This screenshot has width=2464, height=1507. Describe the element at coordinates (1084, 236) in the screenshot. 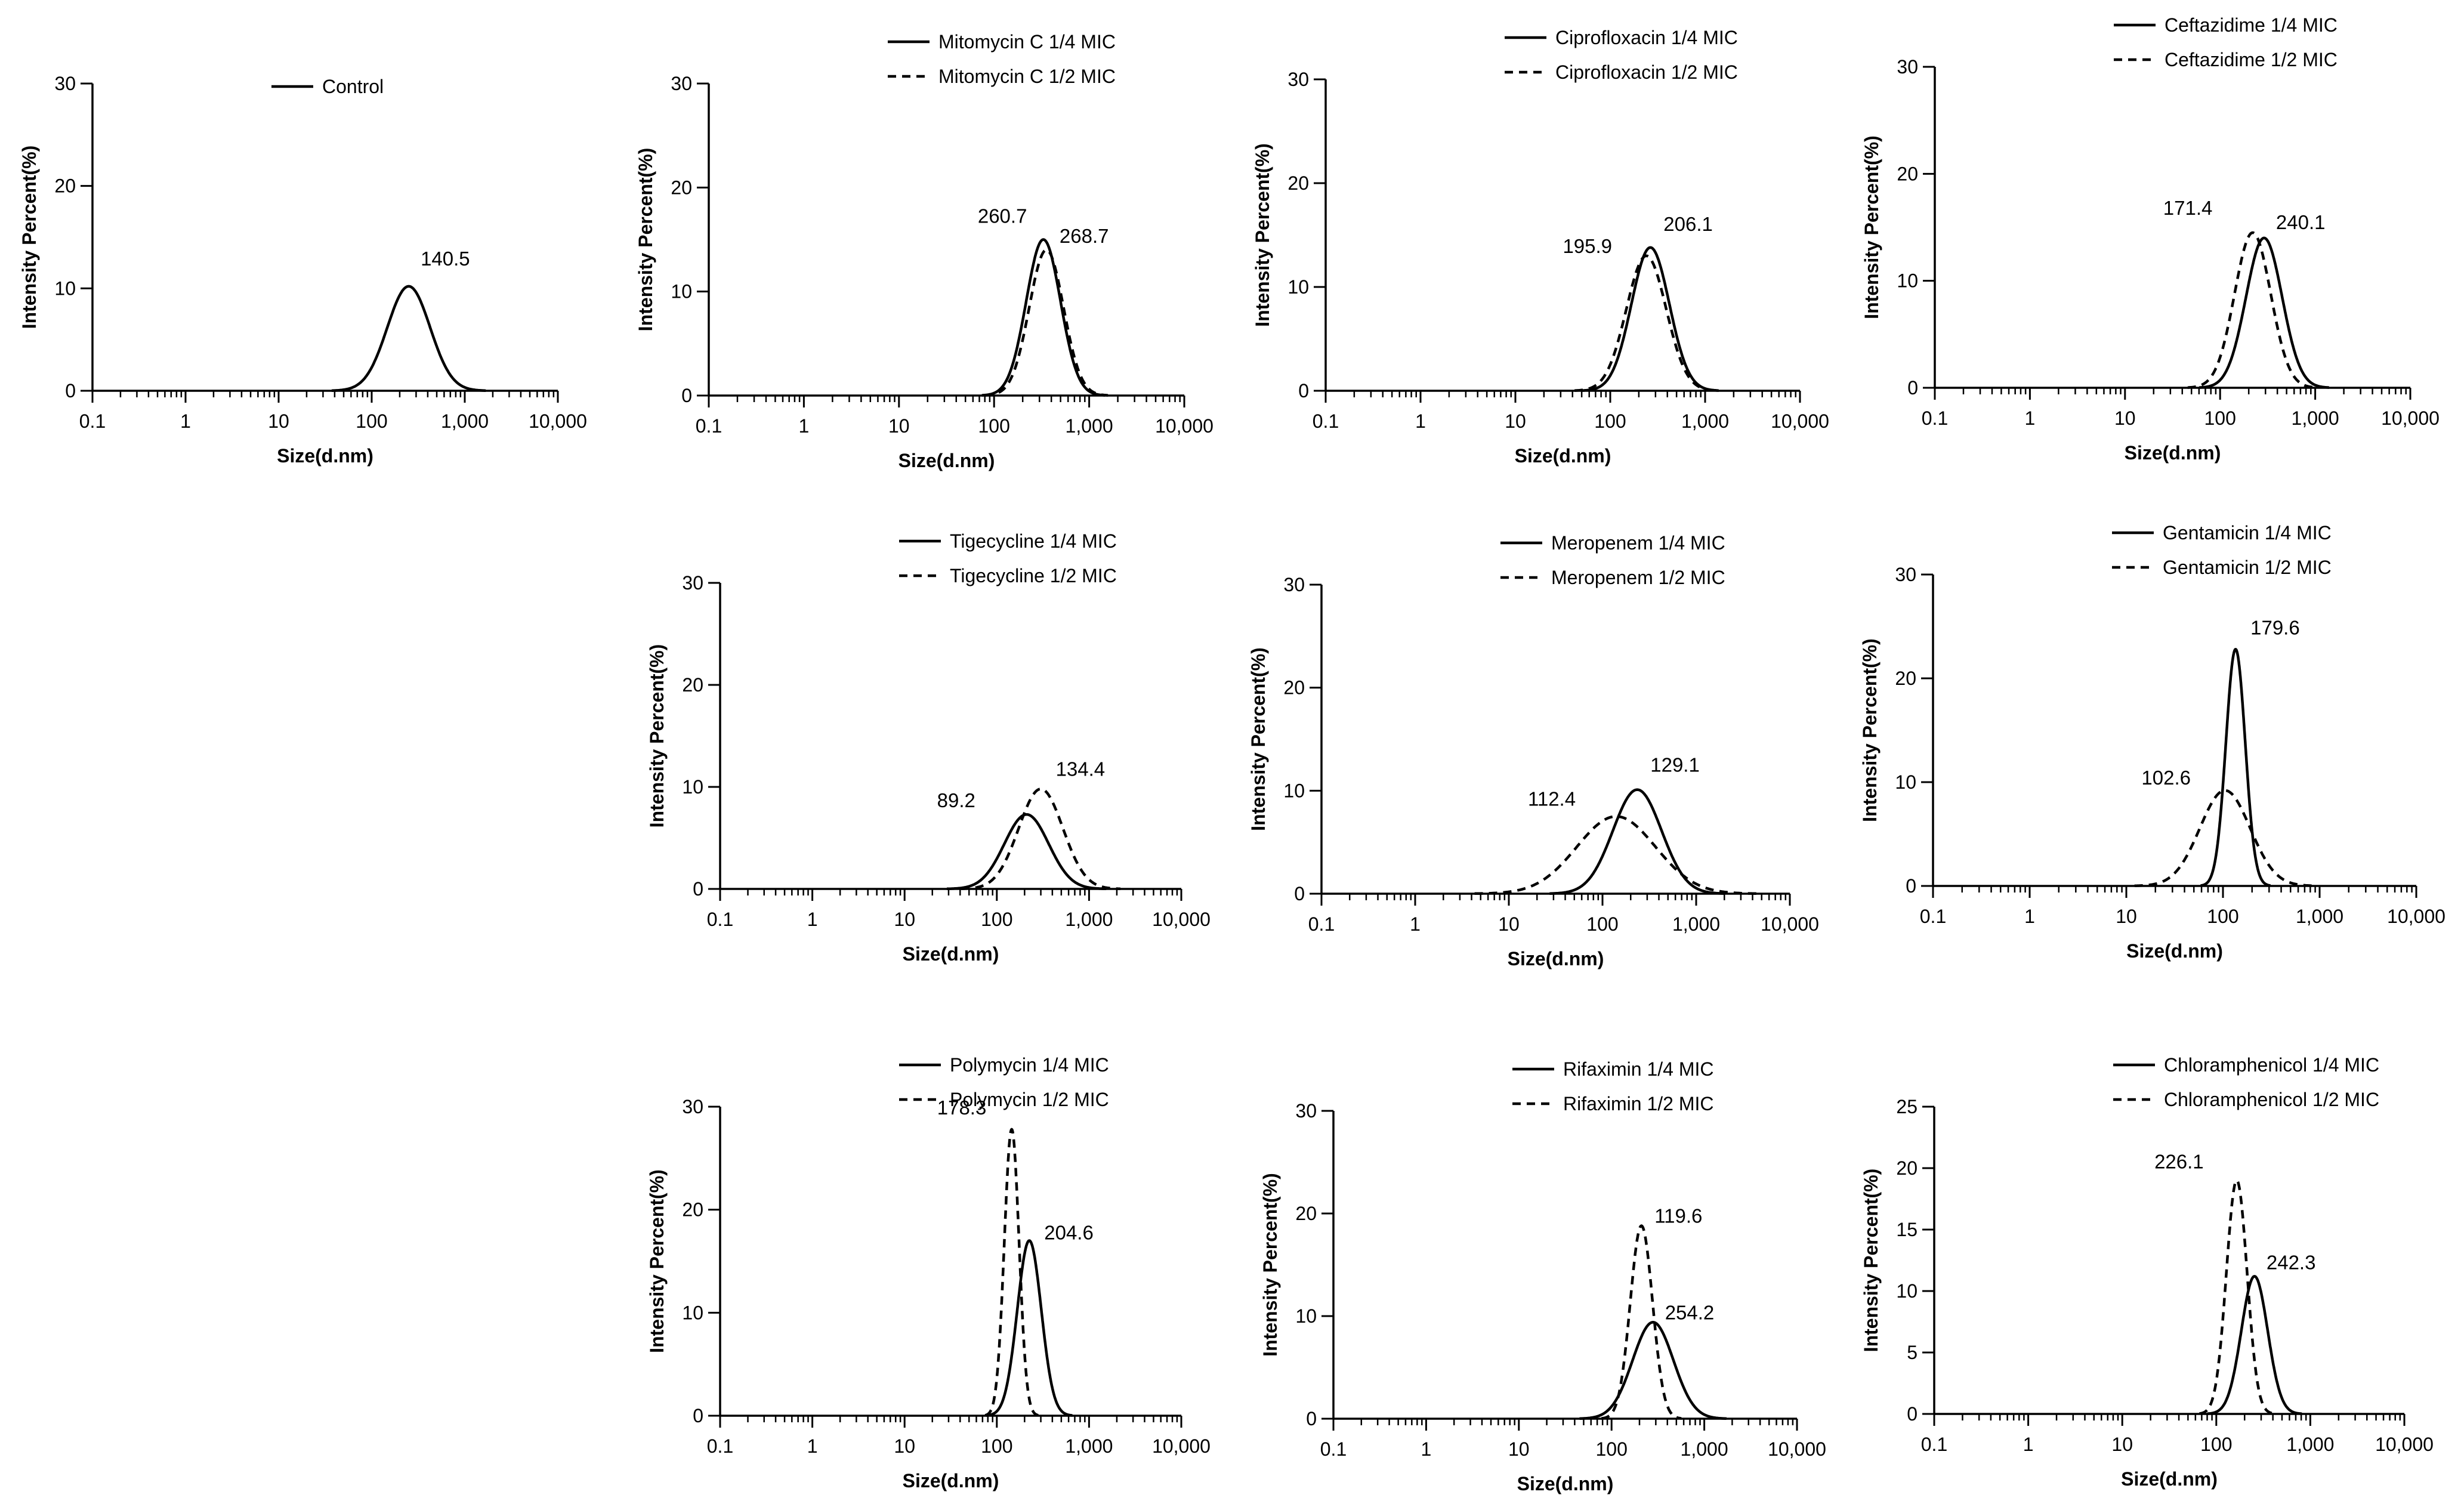

I see `peak-label: 268.7` at that location.